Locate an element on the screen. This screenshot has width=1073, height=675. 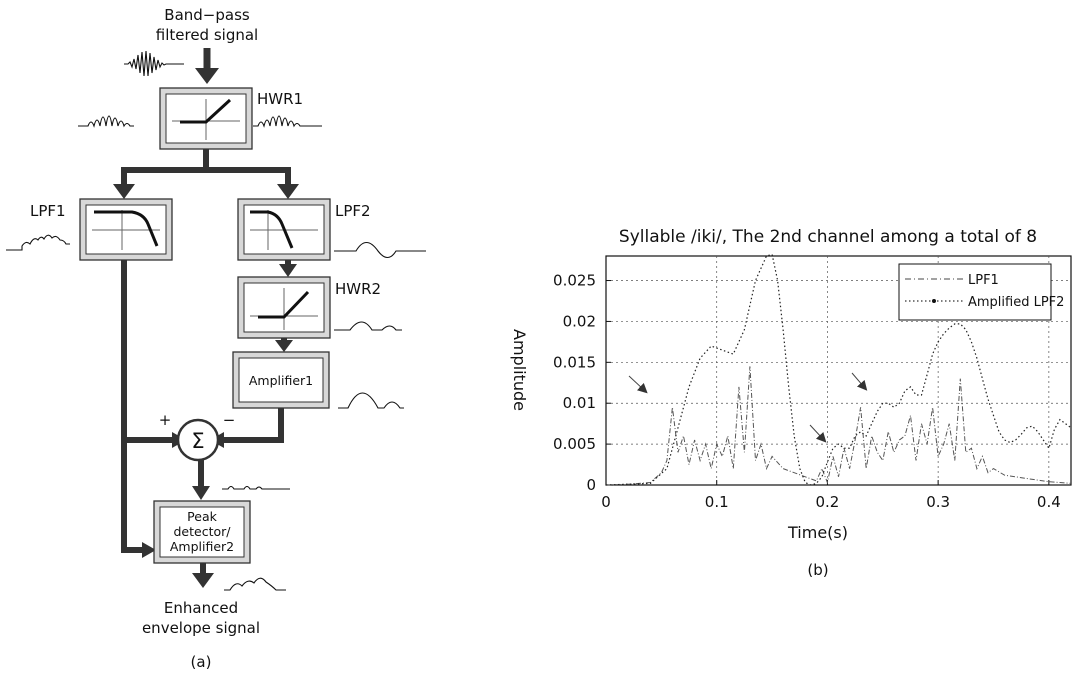
rectified-waveform-right-icon is located at coordinates (287, 121).